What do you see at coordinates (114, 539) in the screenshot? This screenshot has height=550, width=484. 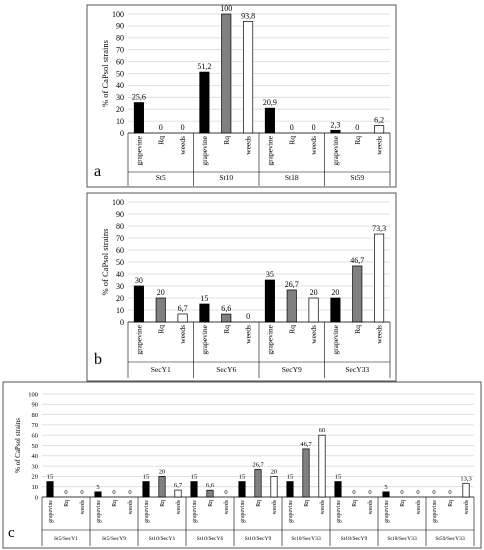 I see `group-label: St5/SecY9` at bounding box center [114, 539].